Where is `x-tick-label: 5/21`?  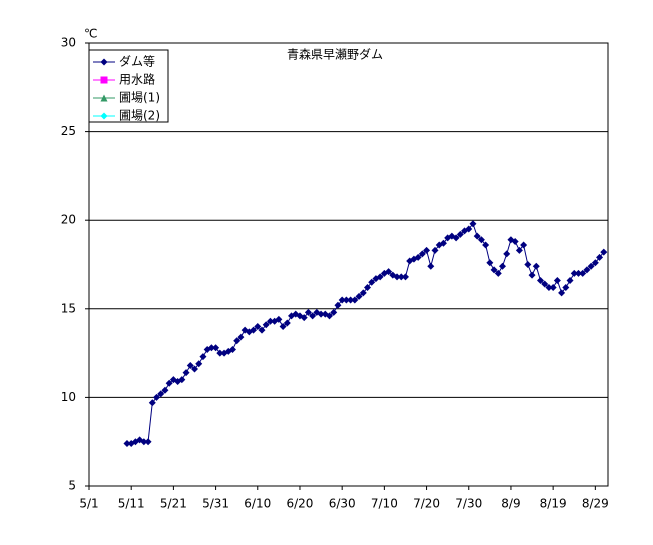 x-tick-label: 5/21 is located at coordinates (173, 504).